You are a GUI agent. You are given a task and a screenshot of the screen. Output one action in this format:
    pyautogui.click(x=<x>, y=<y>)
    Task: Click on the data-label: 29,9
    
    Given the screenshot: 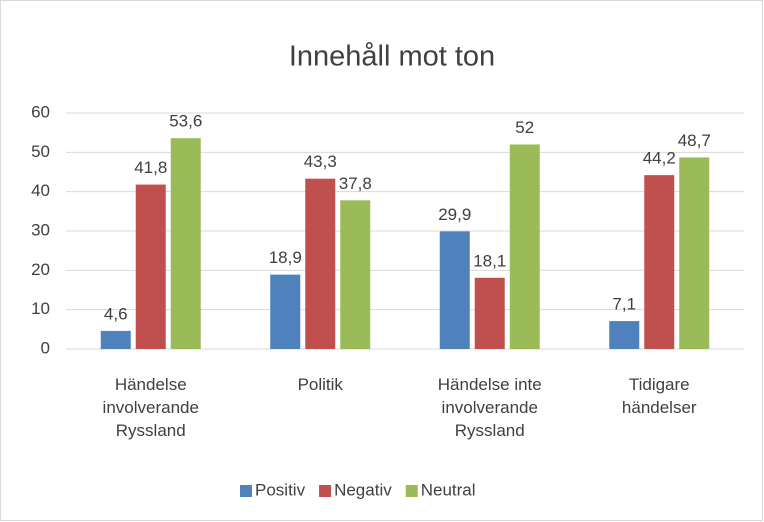 What is the action you would take?
    pyautogui.click(x=454, y=214)
    